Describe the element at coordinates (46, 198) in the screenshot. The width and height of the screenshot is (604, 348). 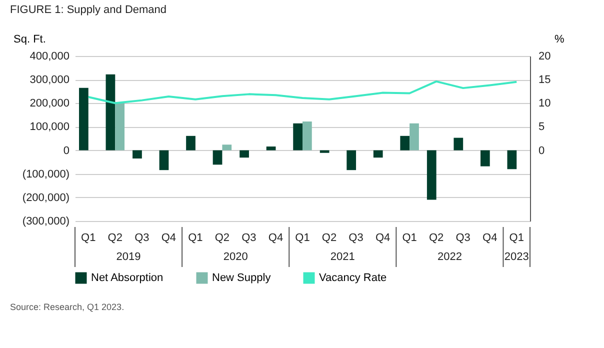
I see `y-tick-label: (200,000)` at that location.